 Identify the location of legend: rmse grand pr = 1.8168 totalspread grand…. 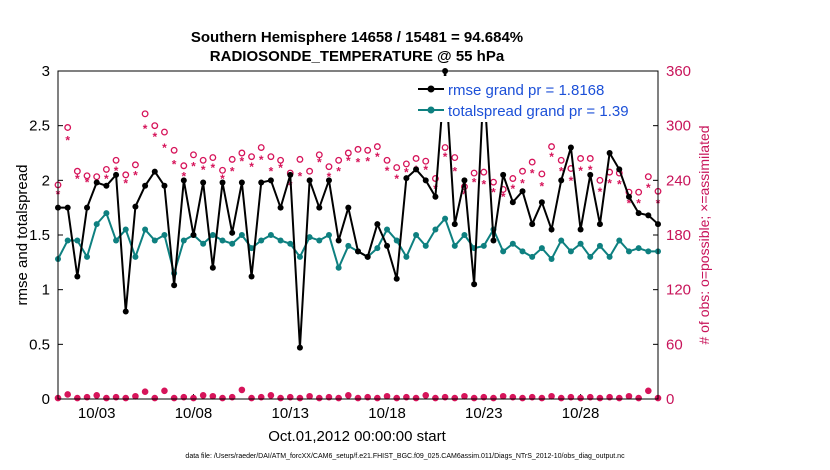
(531, 99).